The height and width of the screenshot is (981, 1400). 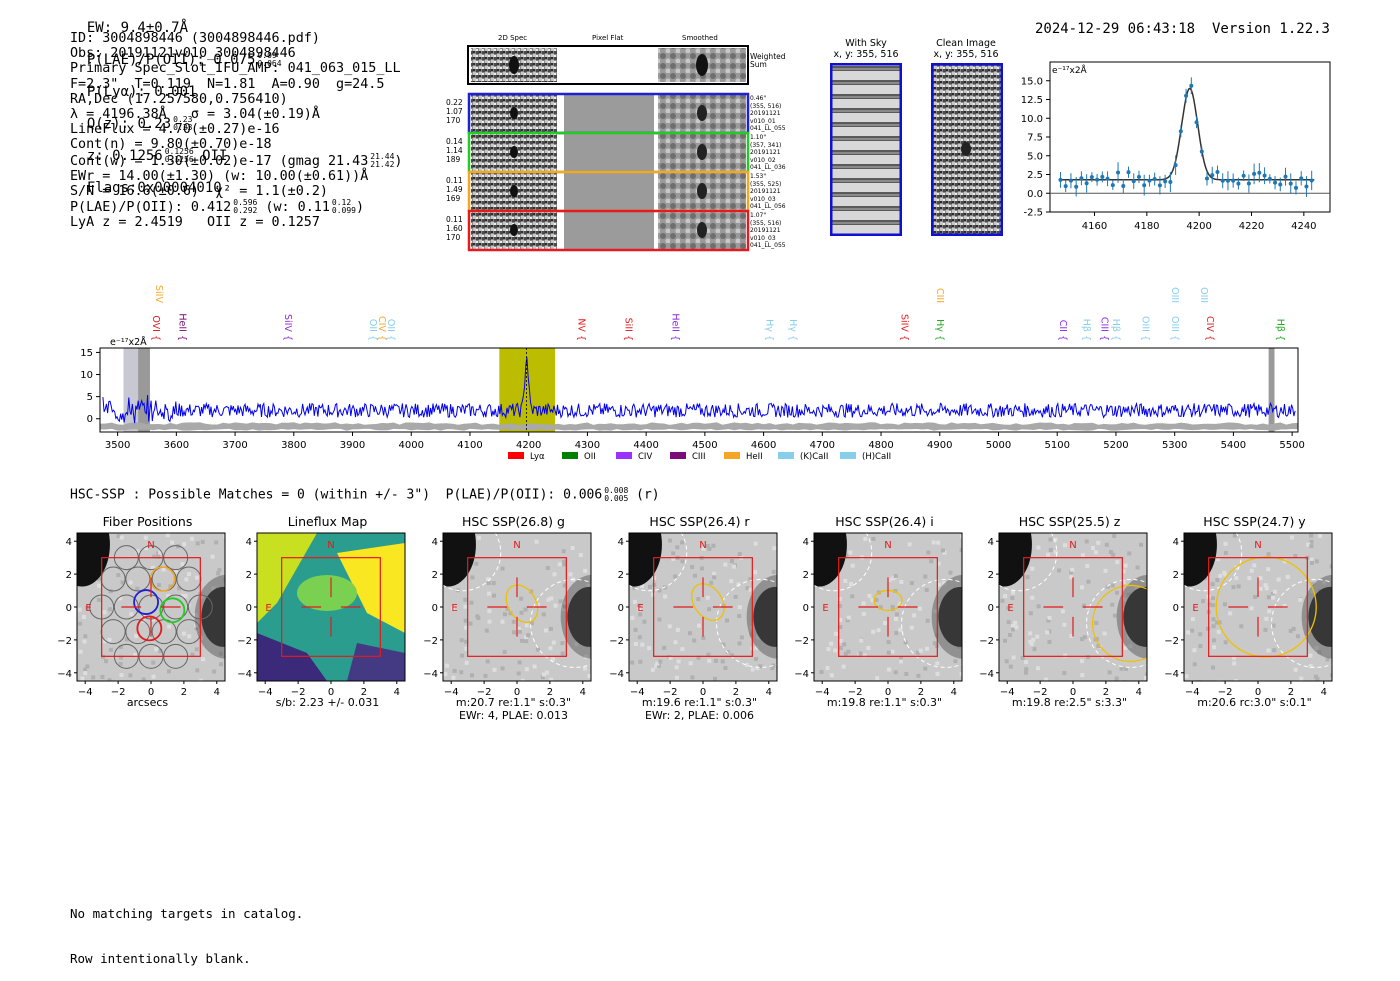 I want to click on panel-xtick-label: 4, so click(x=1139, y=692).